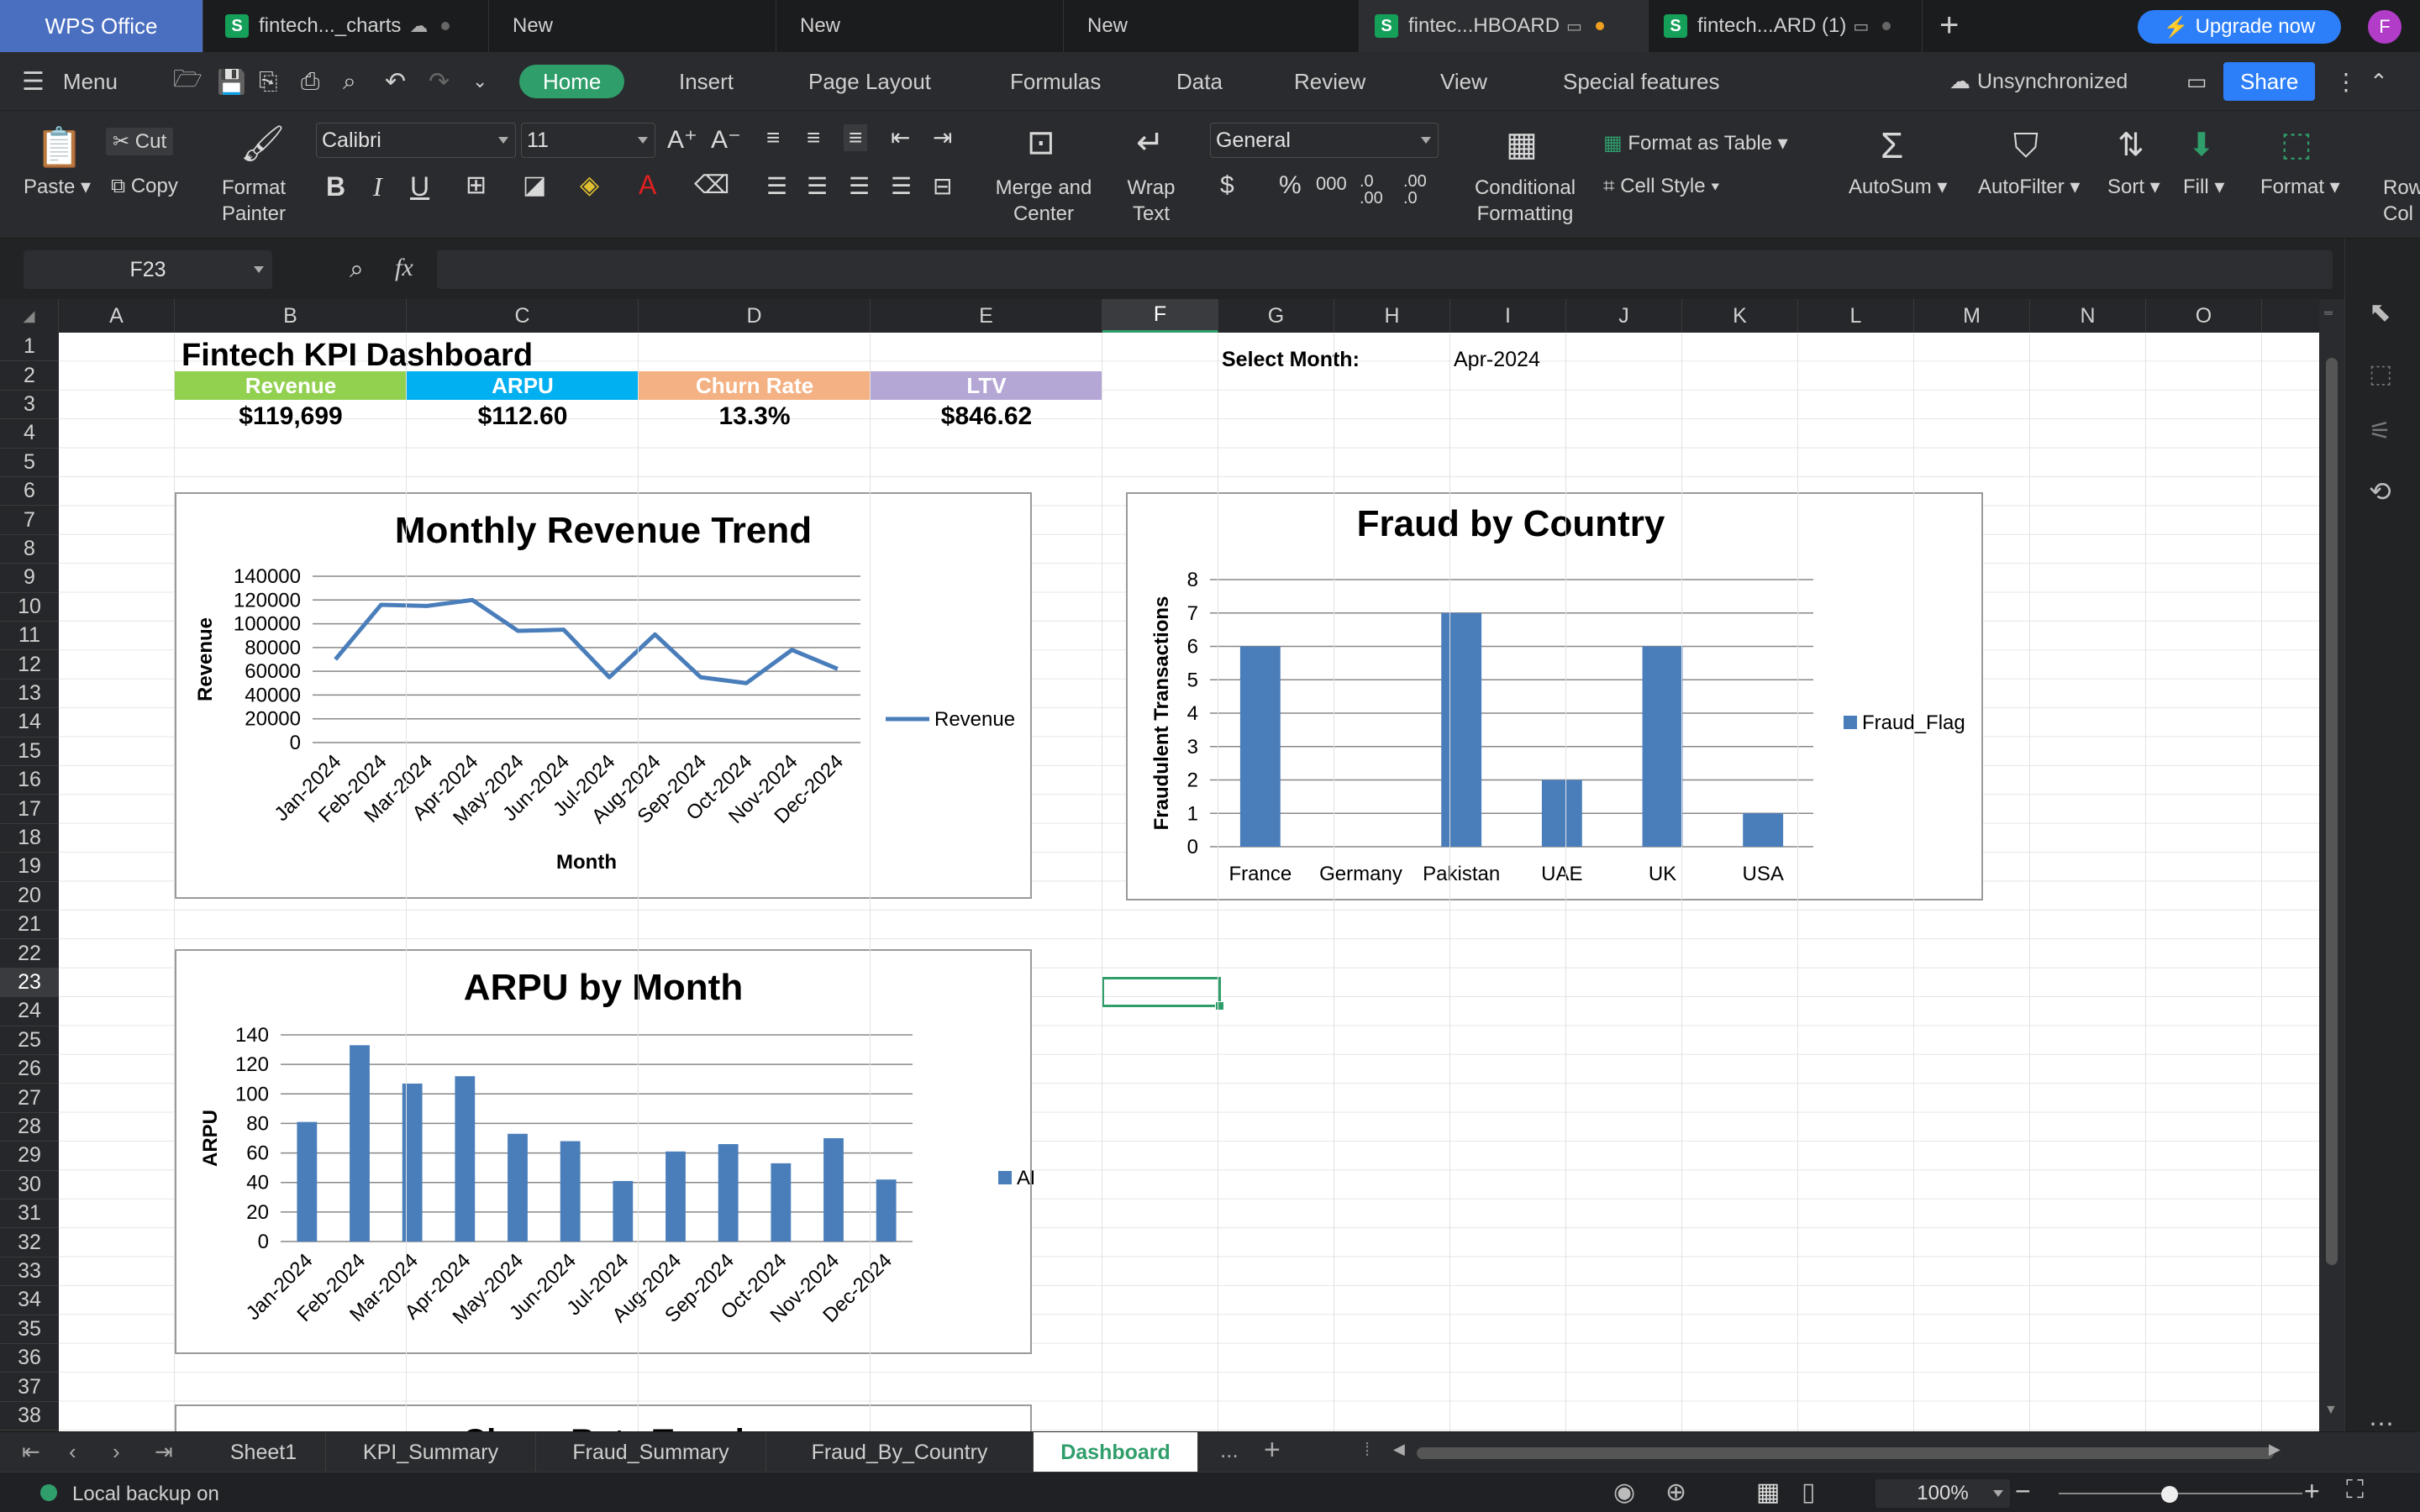 This screenshot has width=2420, height=1512. I want to click on more-options-icon: ⋮, so click(2346, 81).